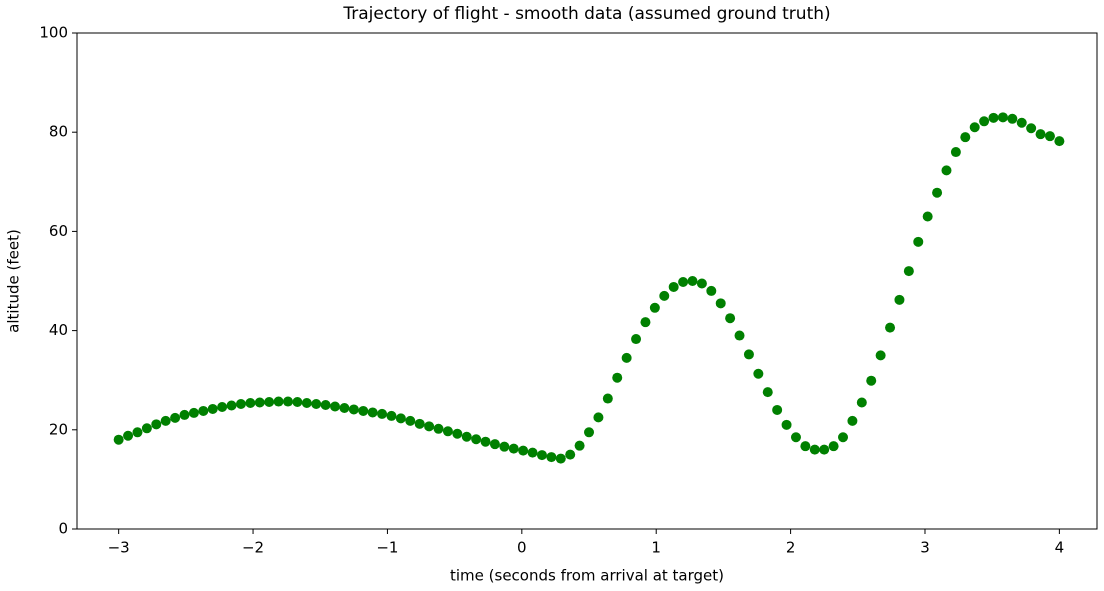  I want to click on y-tick-label: 80, so click(58, 132).